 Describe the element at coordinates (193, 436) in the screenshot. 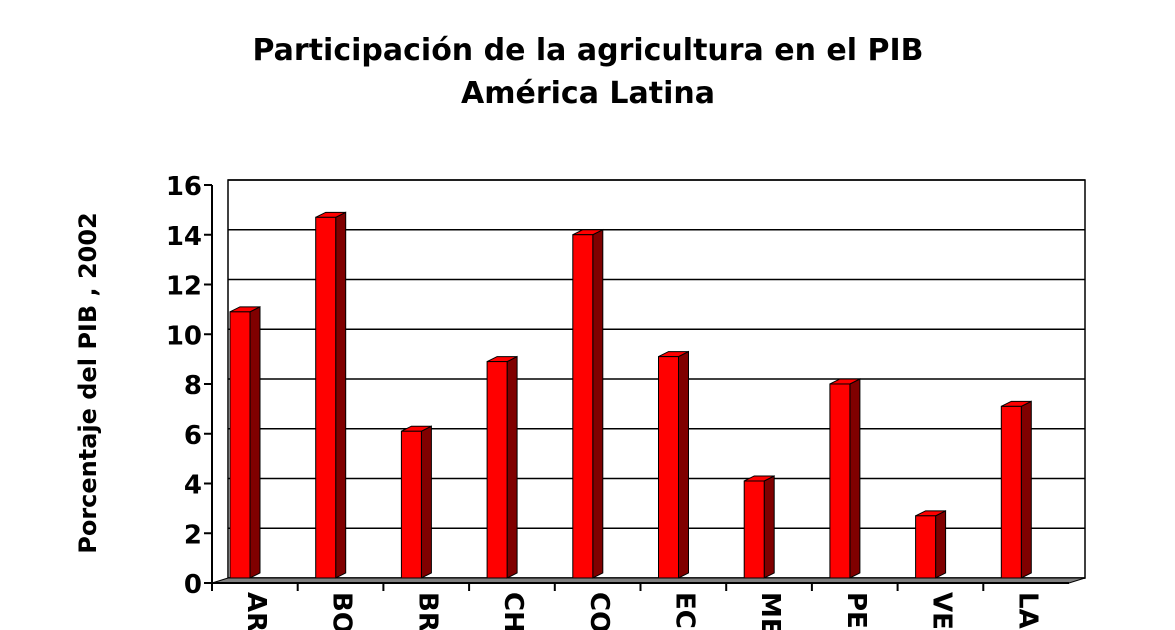

I see `y-tick-label: 6` at that location.